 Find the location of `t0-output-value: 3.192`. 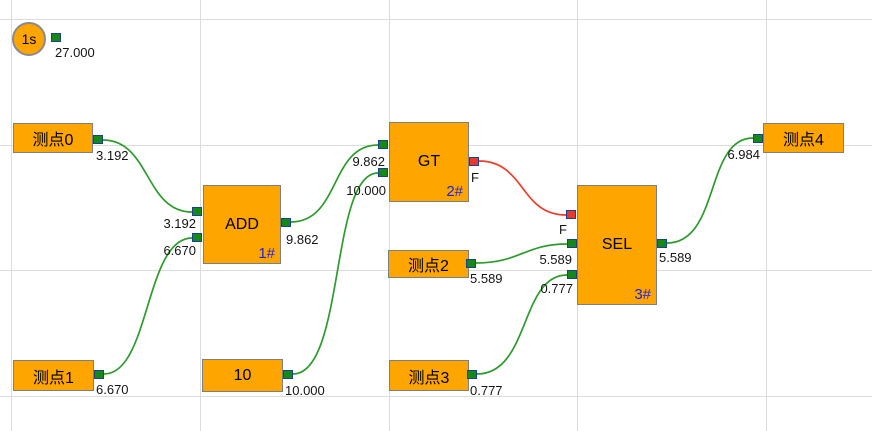

t0-output-value: 3.192 is located at coordinates (112, 155).